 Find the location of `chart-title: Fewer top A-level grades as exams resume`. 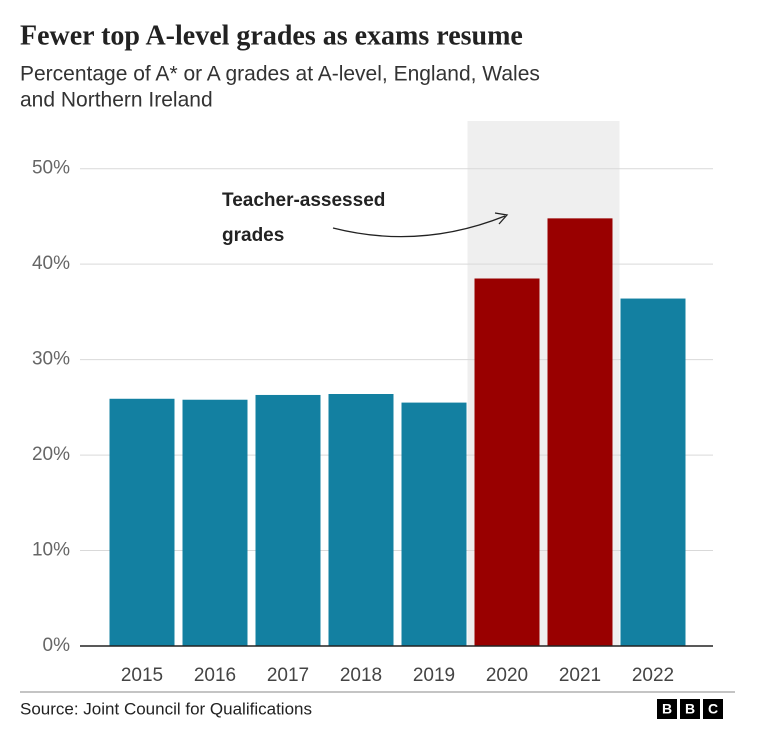

chart-title: Fewer top A-level grades as exams resume is located at coordinates (271, 35).